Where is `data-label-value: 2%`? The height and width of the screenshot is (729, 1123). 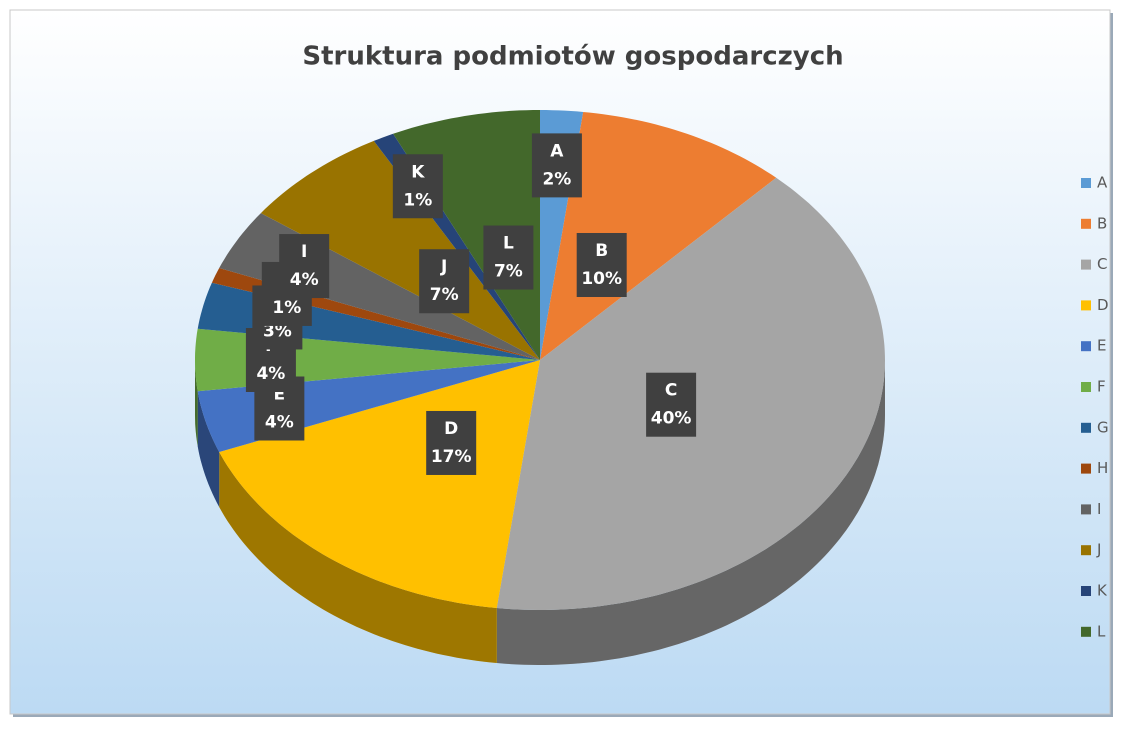
data-label-value: 2% is located at coordinates (556, 179).